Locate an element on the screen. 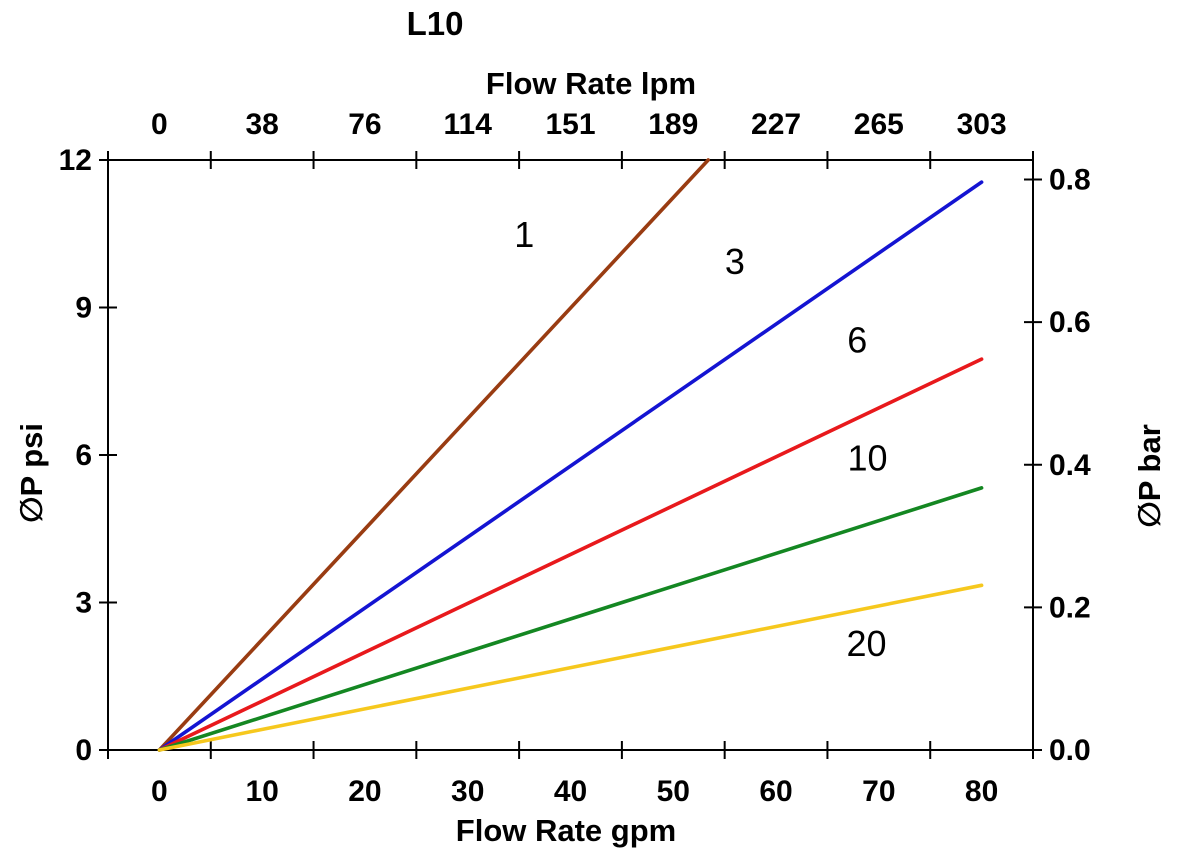 The width and height of the screenshot is (1194, 852). bottom-axis-title: Flow Rate gpm is located at coordinates (566, 830).